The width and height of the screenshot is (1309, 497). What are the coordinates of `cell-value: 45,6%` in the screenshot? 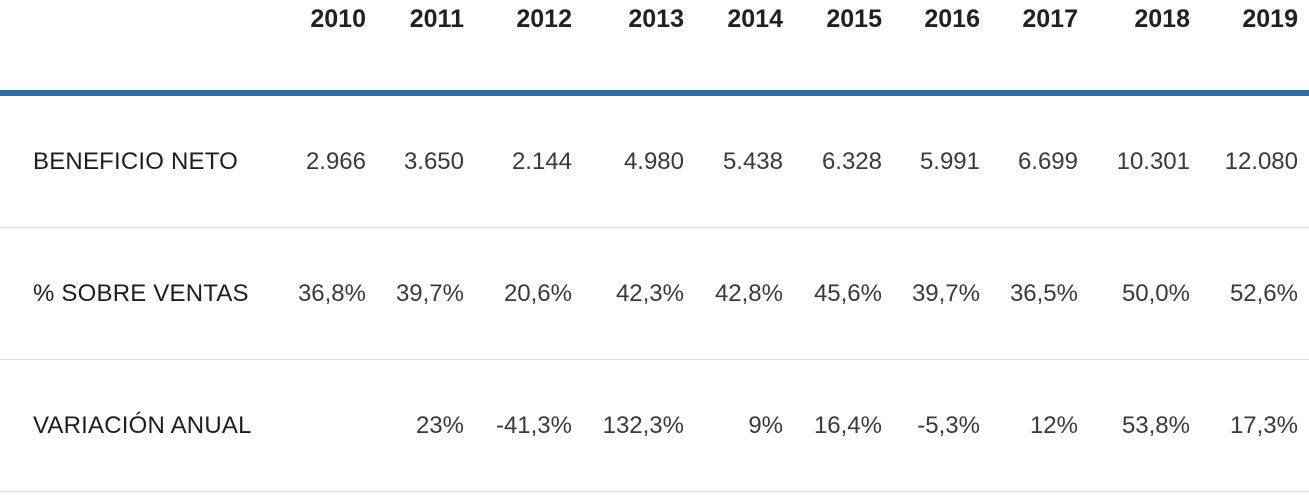 It's located at (847, 293).